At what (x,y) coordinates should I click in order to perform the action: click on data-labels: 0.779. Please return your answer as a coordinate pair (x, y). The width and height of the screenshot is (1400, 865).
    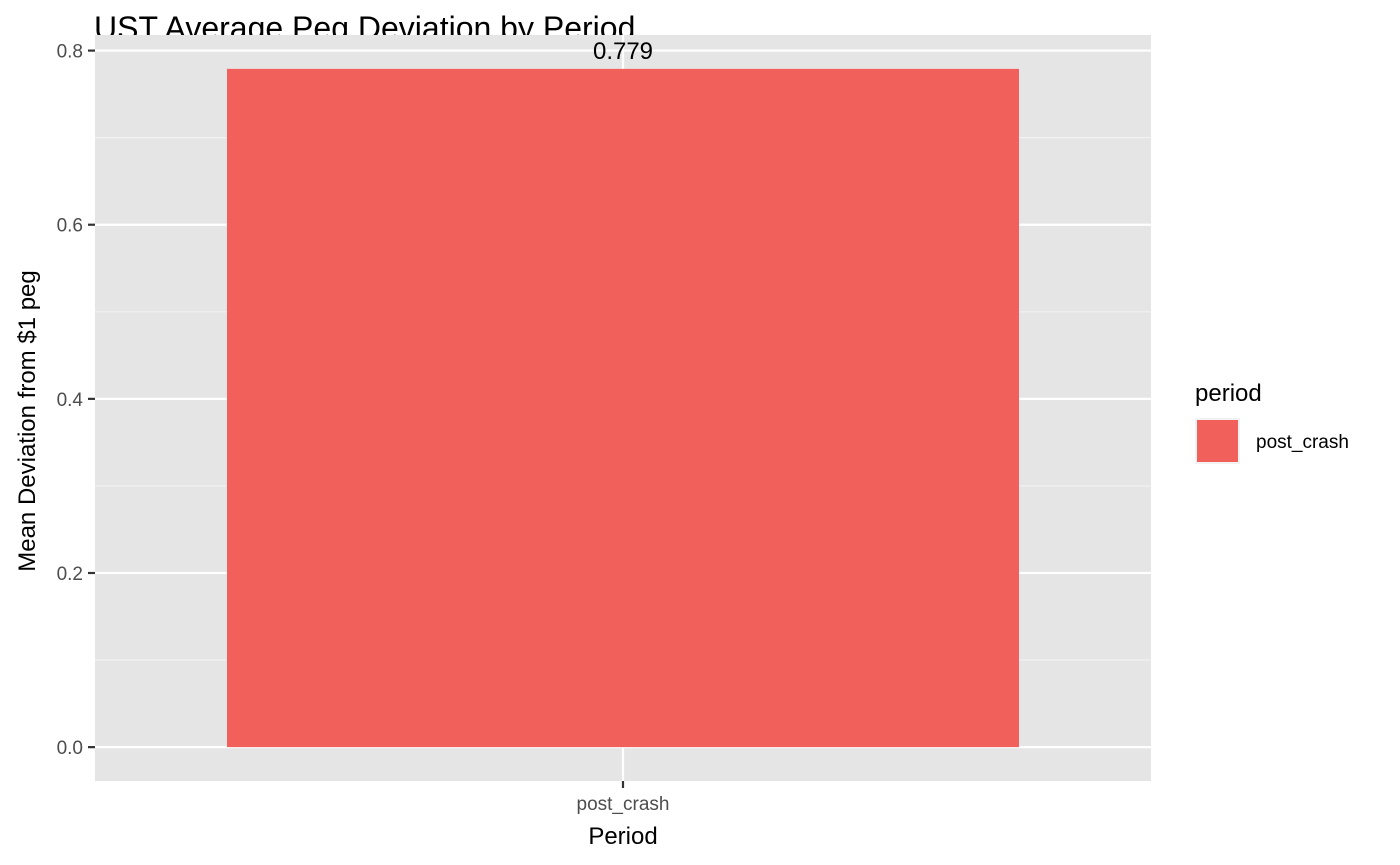
    Looking at the image, I should click on (623, 51).